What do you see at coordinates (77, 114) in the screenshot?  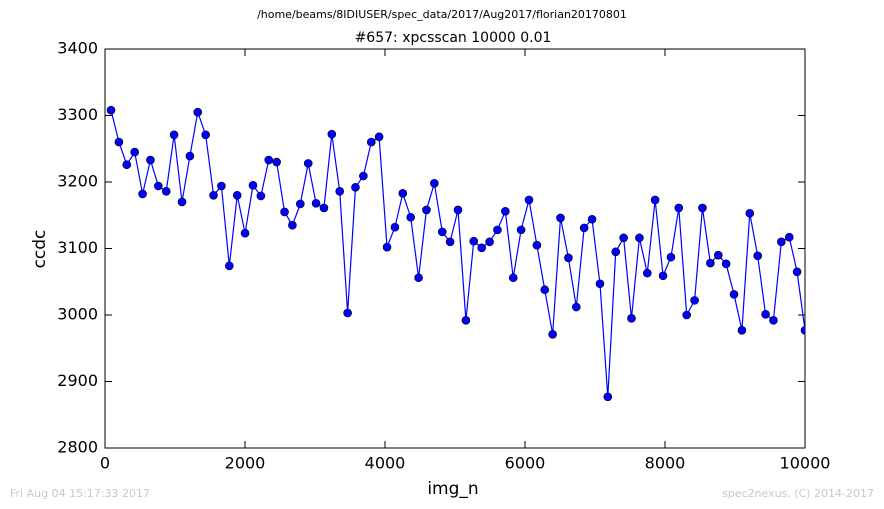 I see `y-tick-label: 3300` at bounding box center [77, 114].